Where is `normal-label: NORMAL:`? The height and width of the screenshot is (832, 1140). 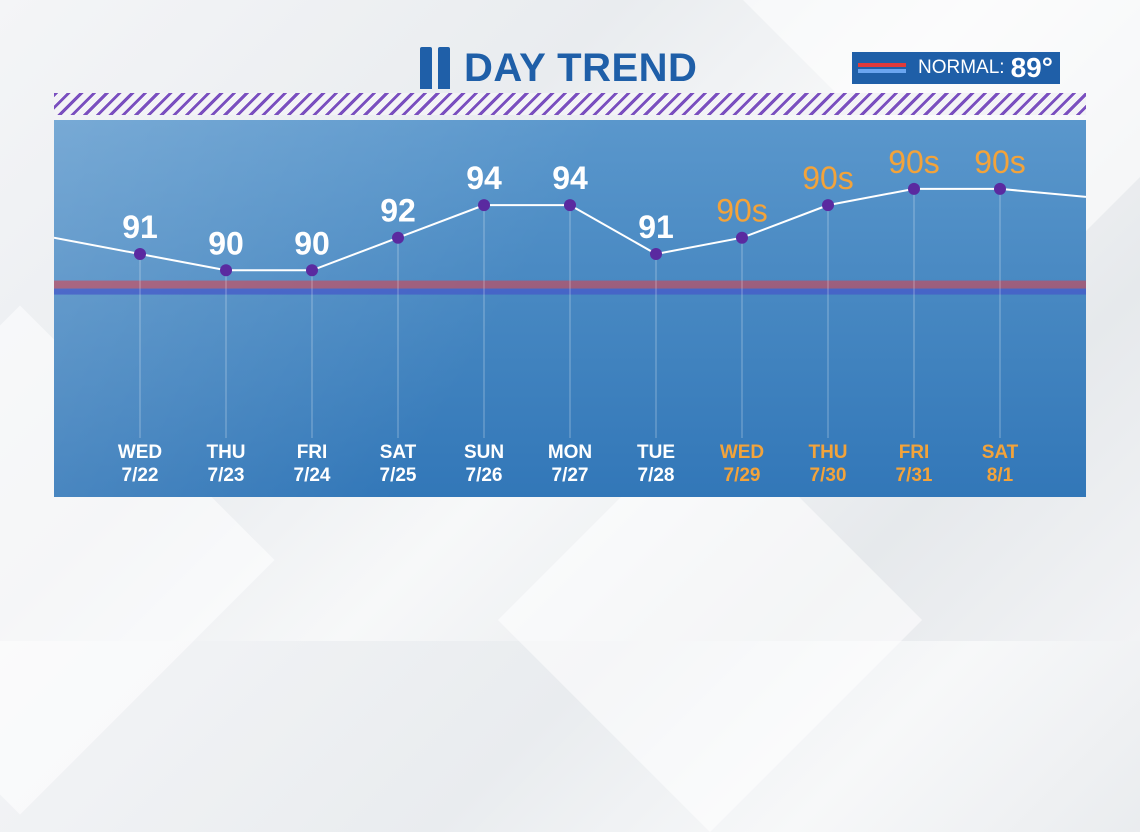
normal-label: NORMAL: is located at coordinates (961, 67).